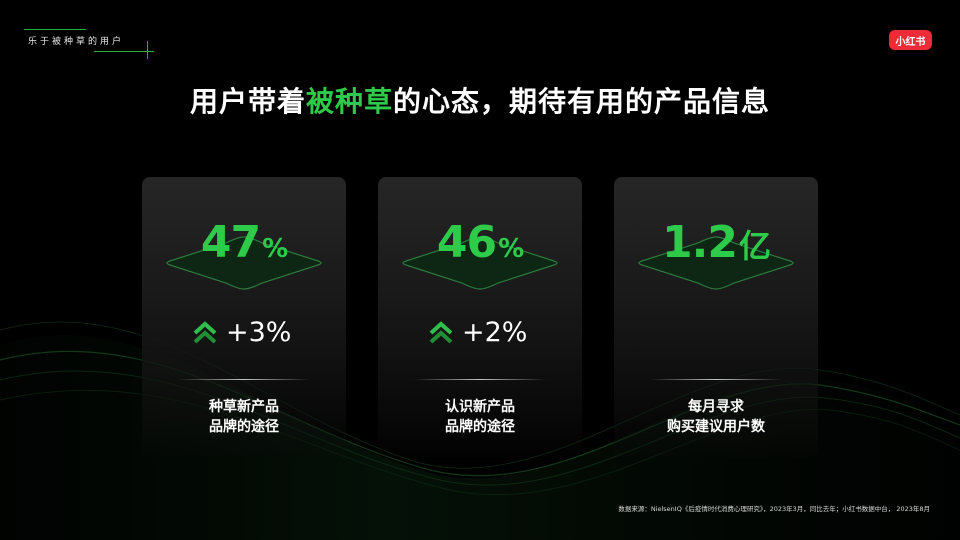 This screenshot has width=960, height=540. What do you see at coordinates (754, 246) in the screenshot?
I see `stat-unit: 亿` at bounding box center [754, 246].